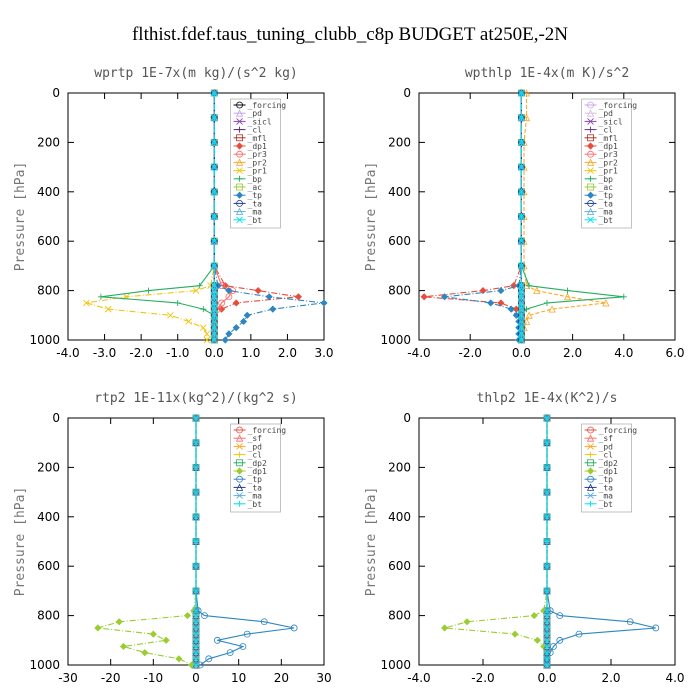 The width and height of the screenshot is (700, 700). I want to click on x-tick-label: 0.0, so click(546, 678).